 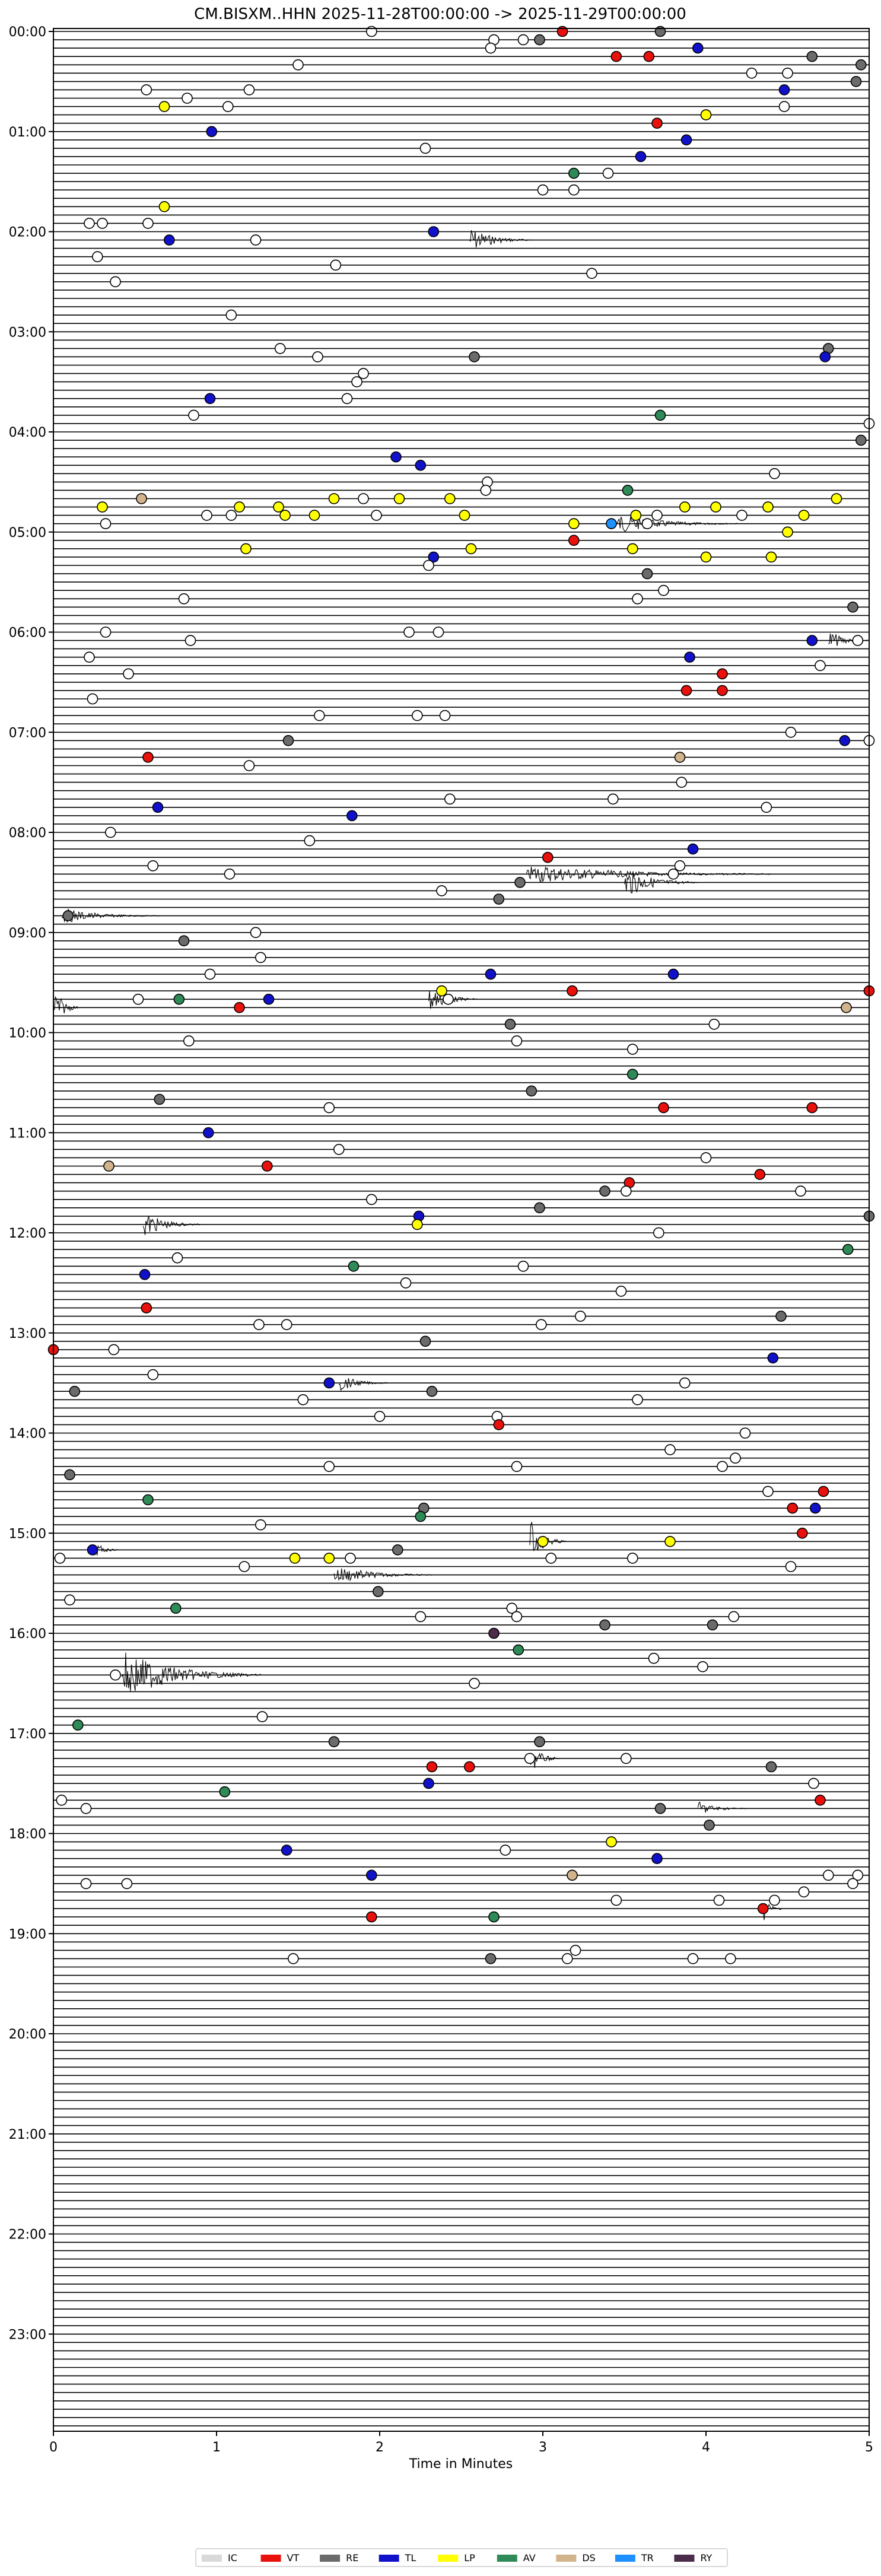 I want to click on y-tick-label: 05:00, so click(x=27, y=533).